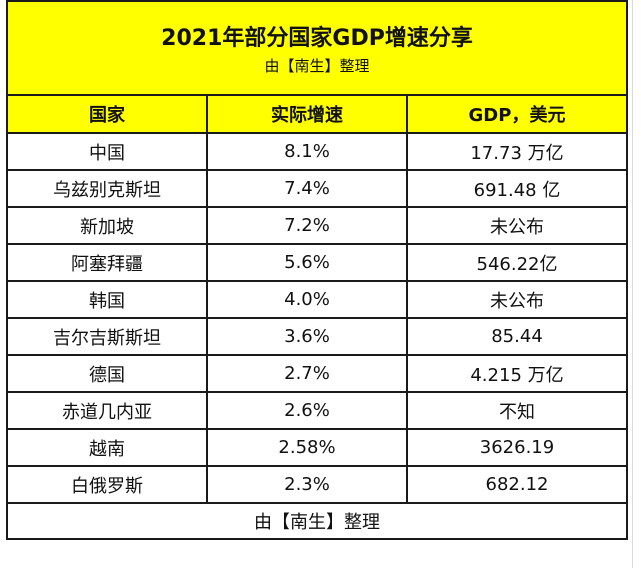  I want to click on header-cell-gdp: GDP，美元, so click(517, 114).